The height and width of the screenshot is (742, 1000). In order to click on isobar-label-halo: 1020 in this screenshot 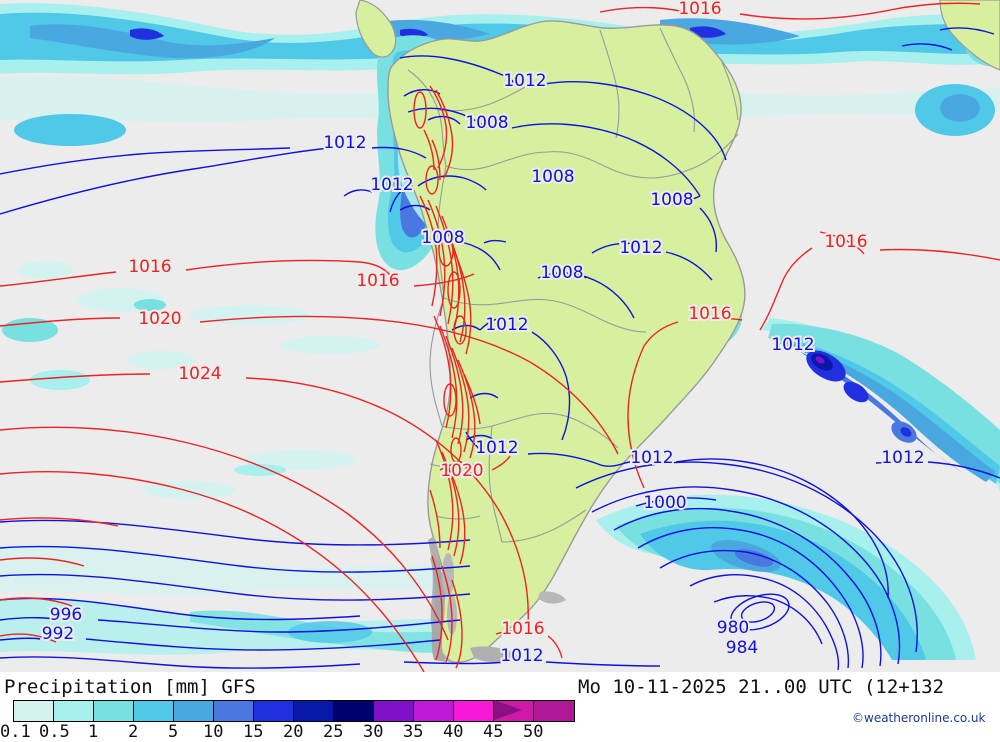, I will do `click(461, 471)`.